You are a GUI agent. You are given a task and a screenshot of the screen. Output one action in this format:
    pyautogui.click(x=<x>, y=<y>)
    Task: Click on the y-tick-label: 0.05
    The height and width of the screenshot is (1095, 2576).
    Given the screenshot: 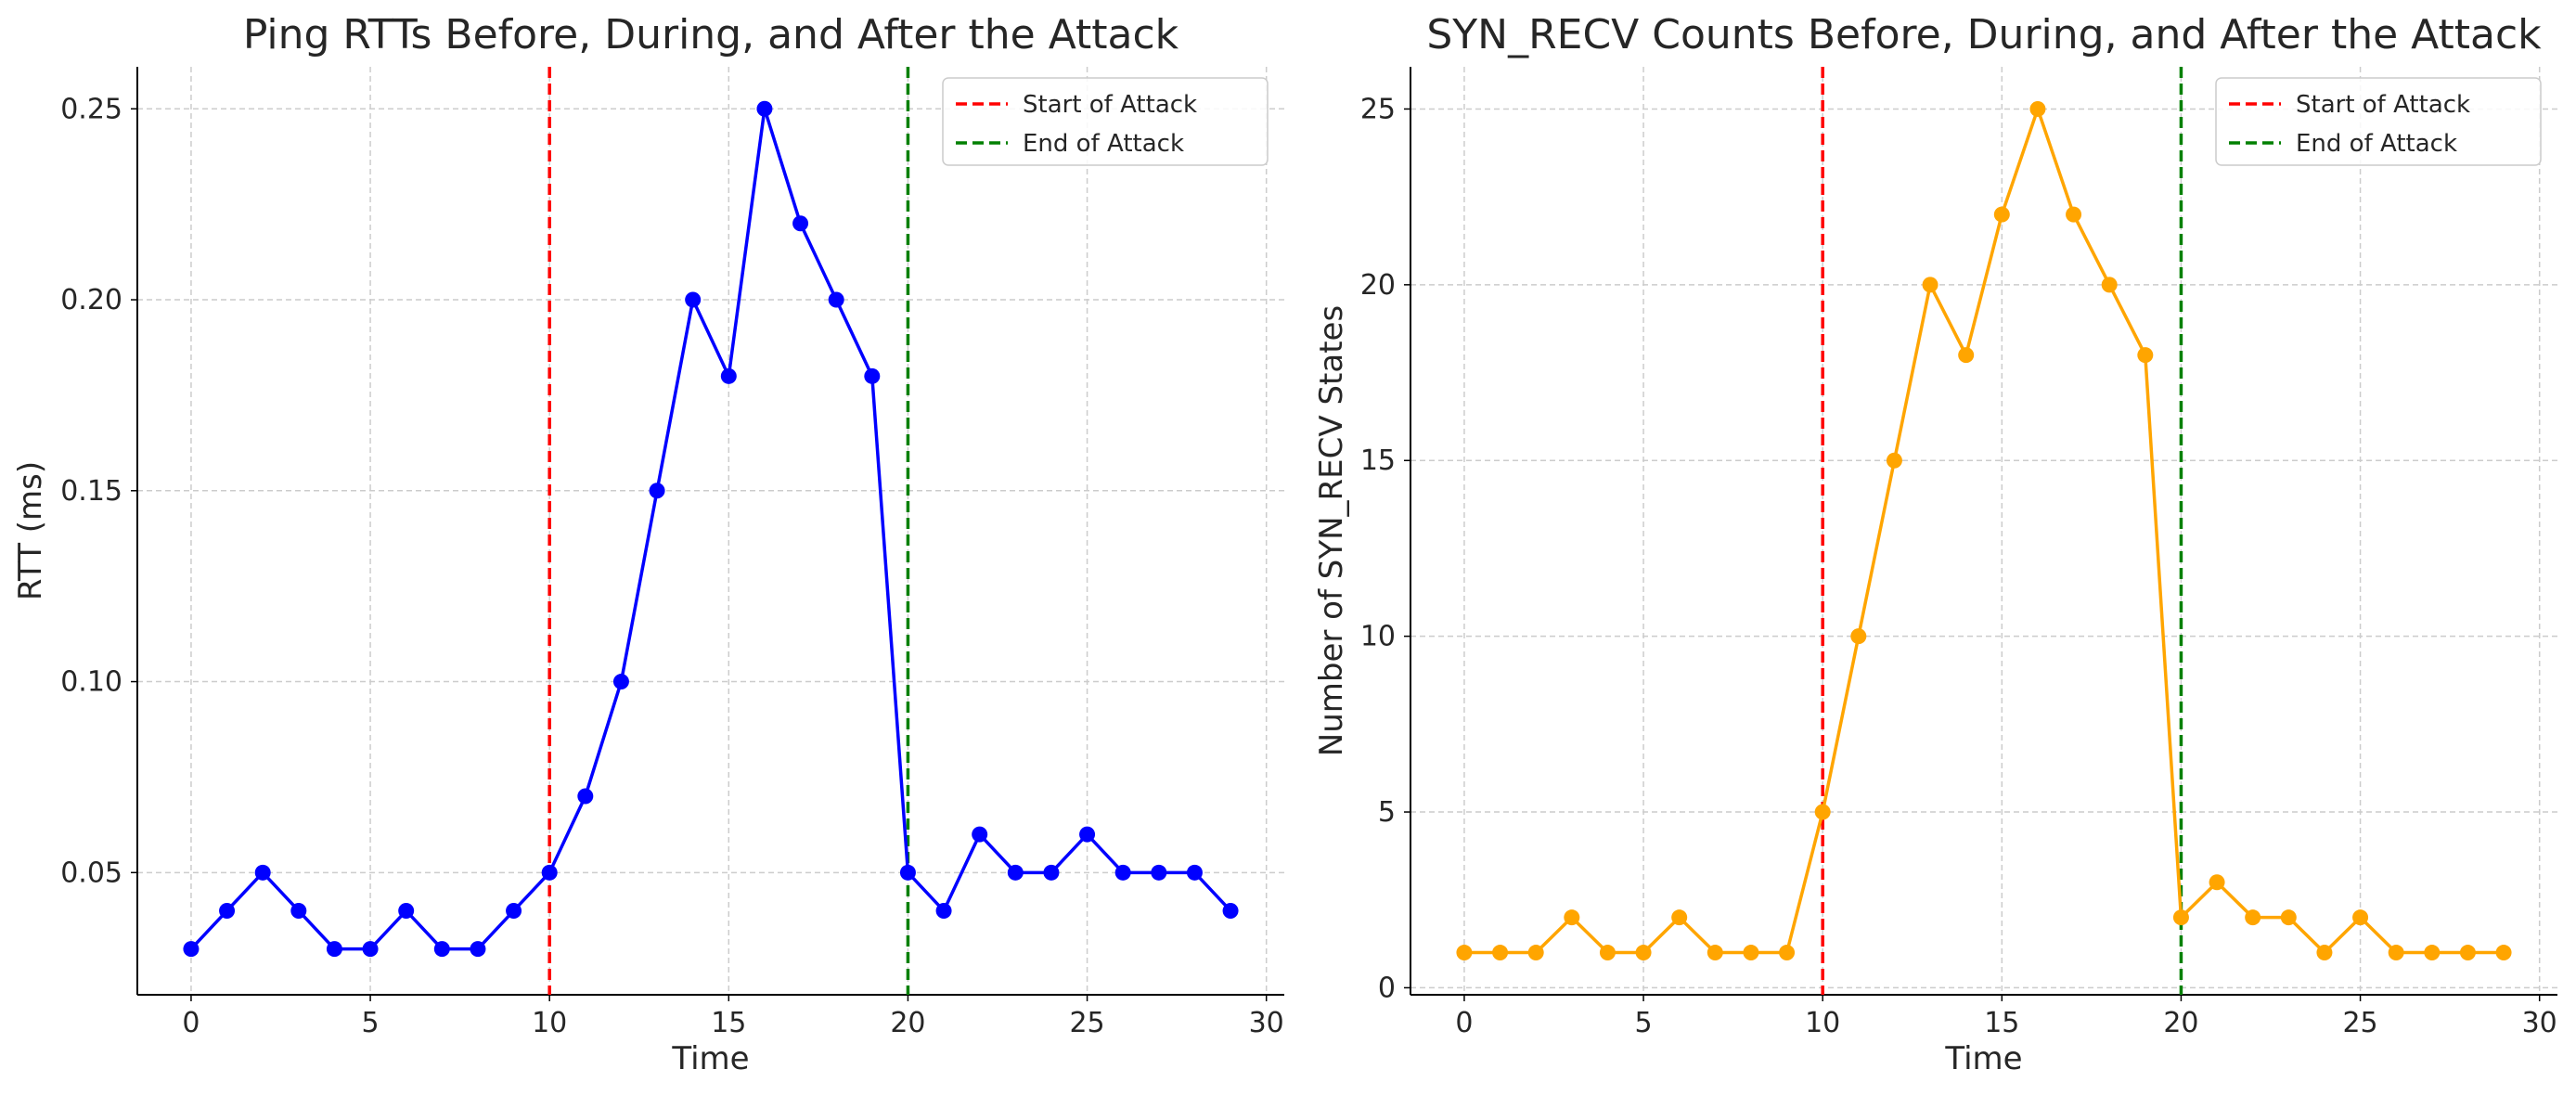 What is the action you would take?
    pyautogui.click(x=91, y=873)
    